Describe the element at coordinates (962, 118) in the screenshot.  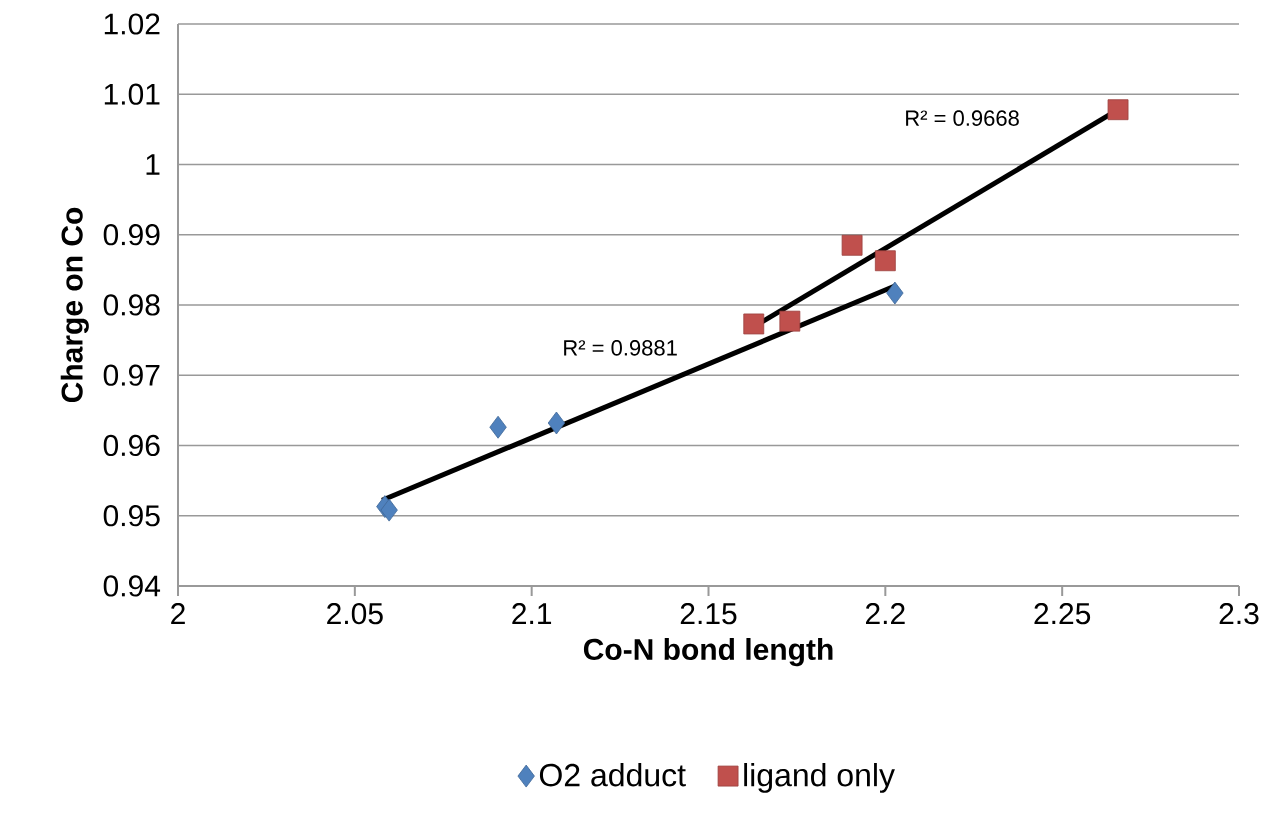
I see `annotation: R² = 0.9668` at that location.